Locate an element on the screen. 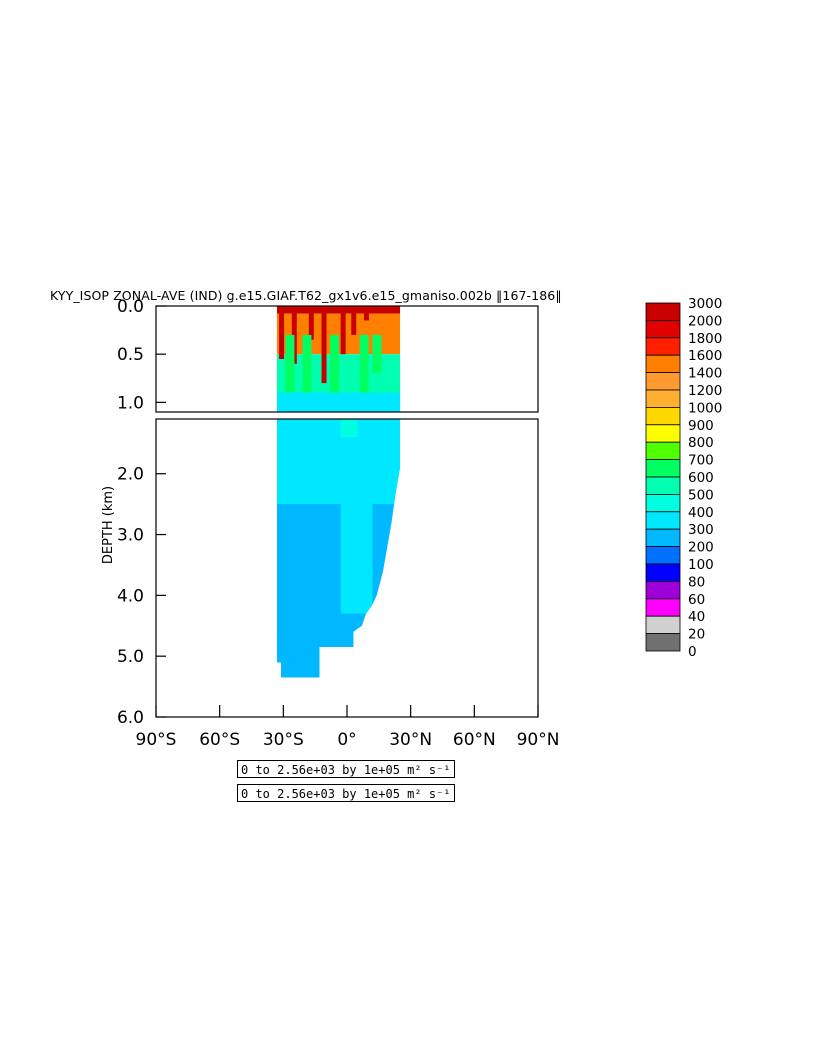 Image resolution: width=818 pixels, height=1055 pixels. y-tick-label: 2.0 is located at coordinates (130, 475).